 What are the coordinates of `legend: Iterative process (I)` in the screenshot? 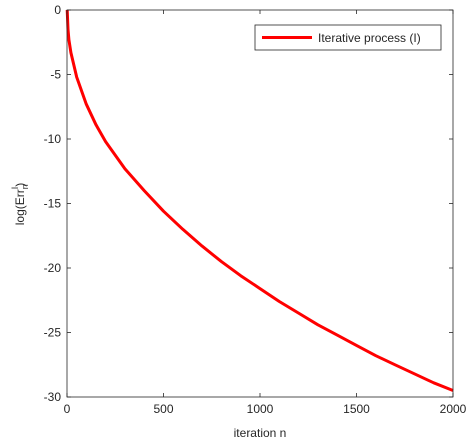 It's located at (348, 37).